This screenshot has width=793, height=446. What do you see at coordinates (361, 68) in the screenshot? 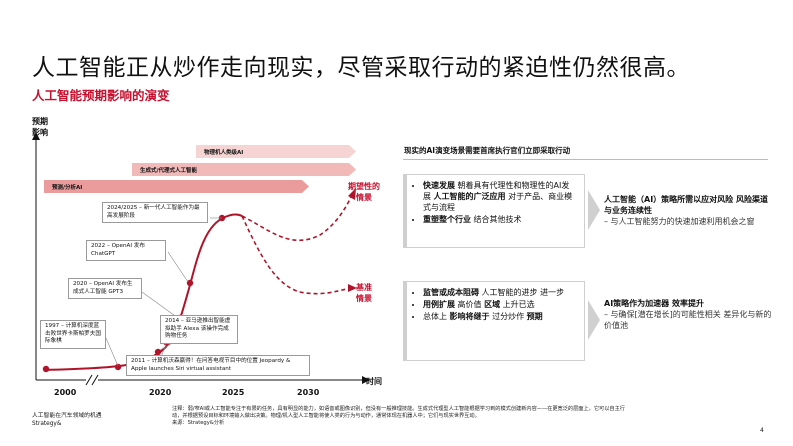
I see `page-title: 人工智能正从炒作走向现实，尽管采取行动的紧迫性仍然很高。` at bounding box center [361, 68].